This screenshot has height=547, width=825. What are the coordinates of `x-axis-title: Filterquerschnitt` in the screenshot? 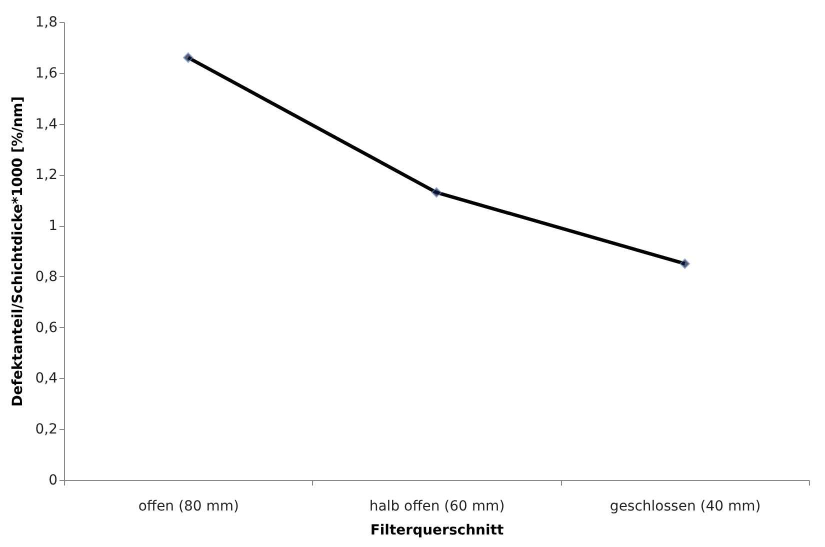 It's located at (437, 530).